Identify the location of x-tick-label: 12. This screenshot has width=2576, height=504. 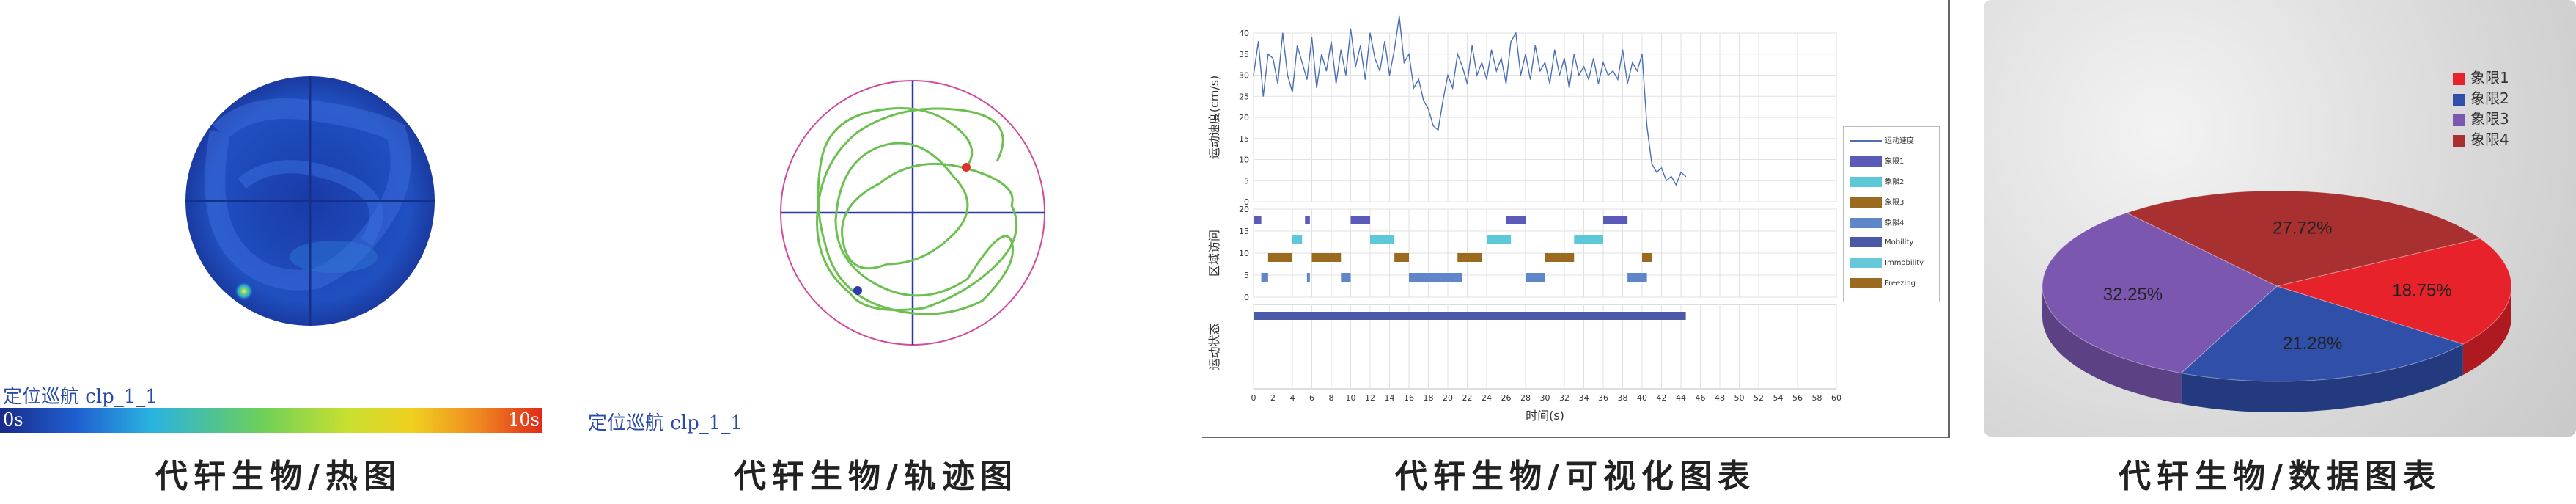
(1370, 398).